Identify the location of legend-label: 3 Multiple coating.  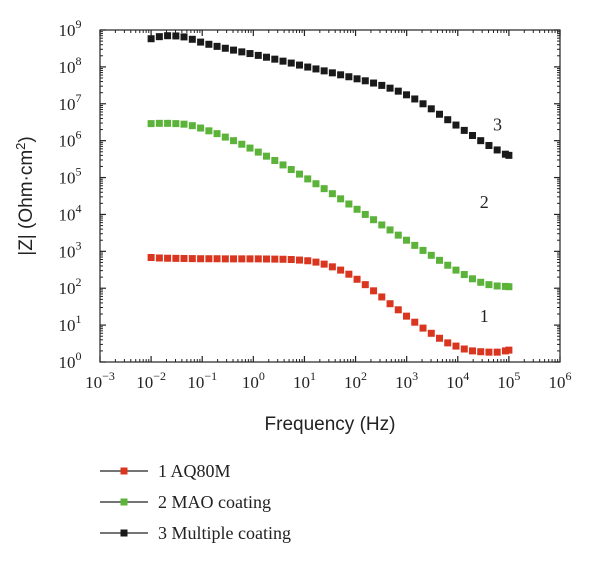
(224, 533).